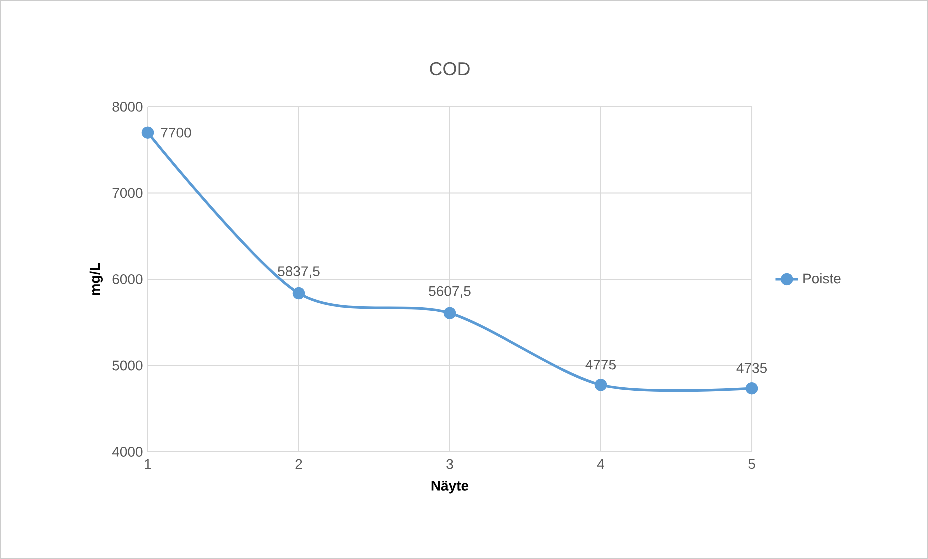 This screenshot has height=559, width=928. I want to click on x-tick-label: 2, so click(299, 464).